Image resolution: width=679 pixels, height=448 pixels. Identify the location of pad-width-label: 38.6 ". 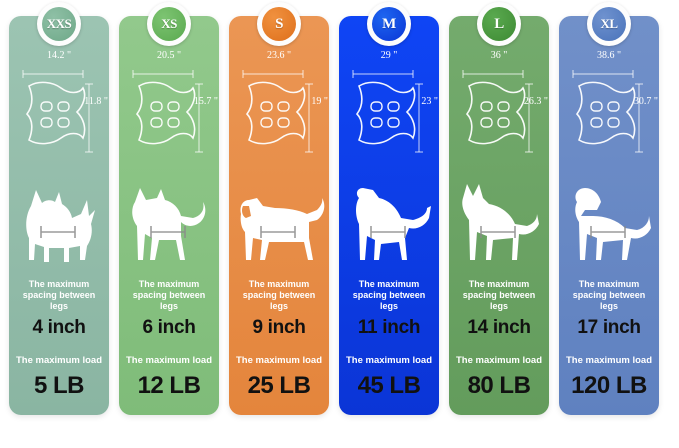
(609, 55).